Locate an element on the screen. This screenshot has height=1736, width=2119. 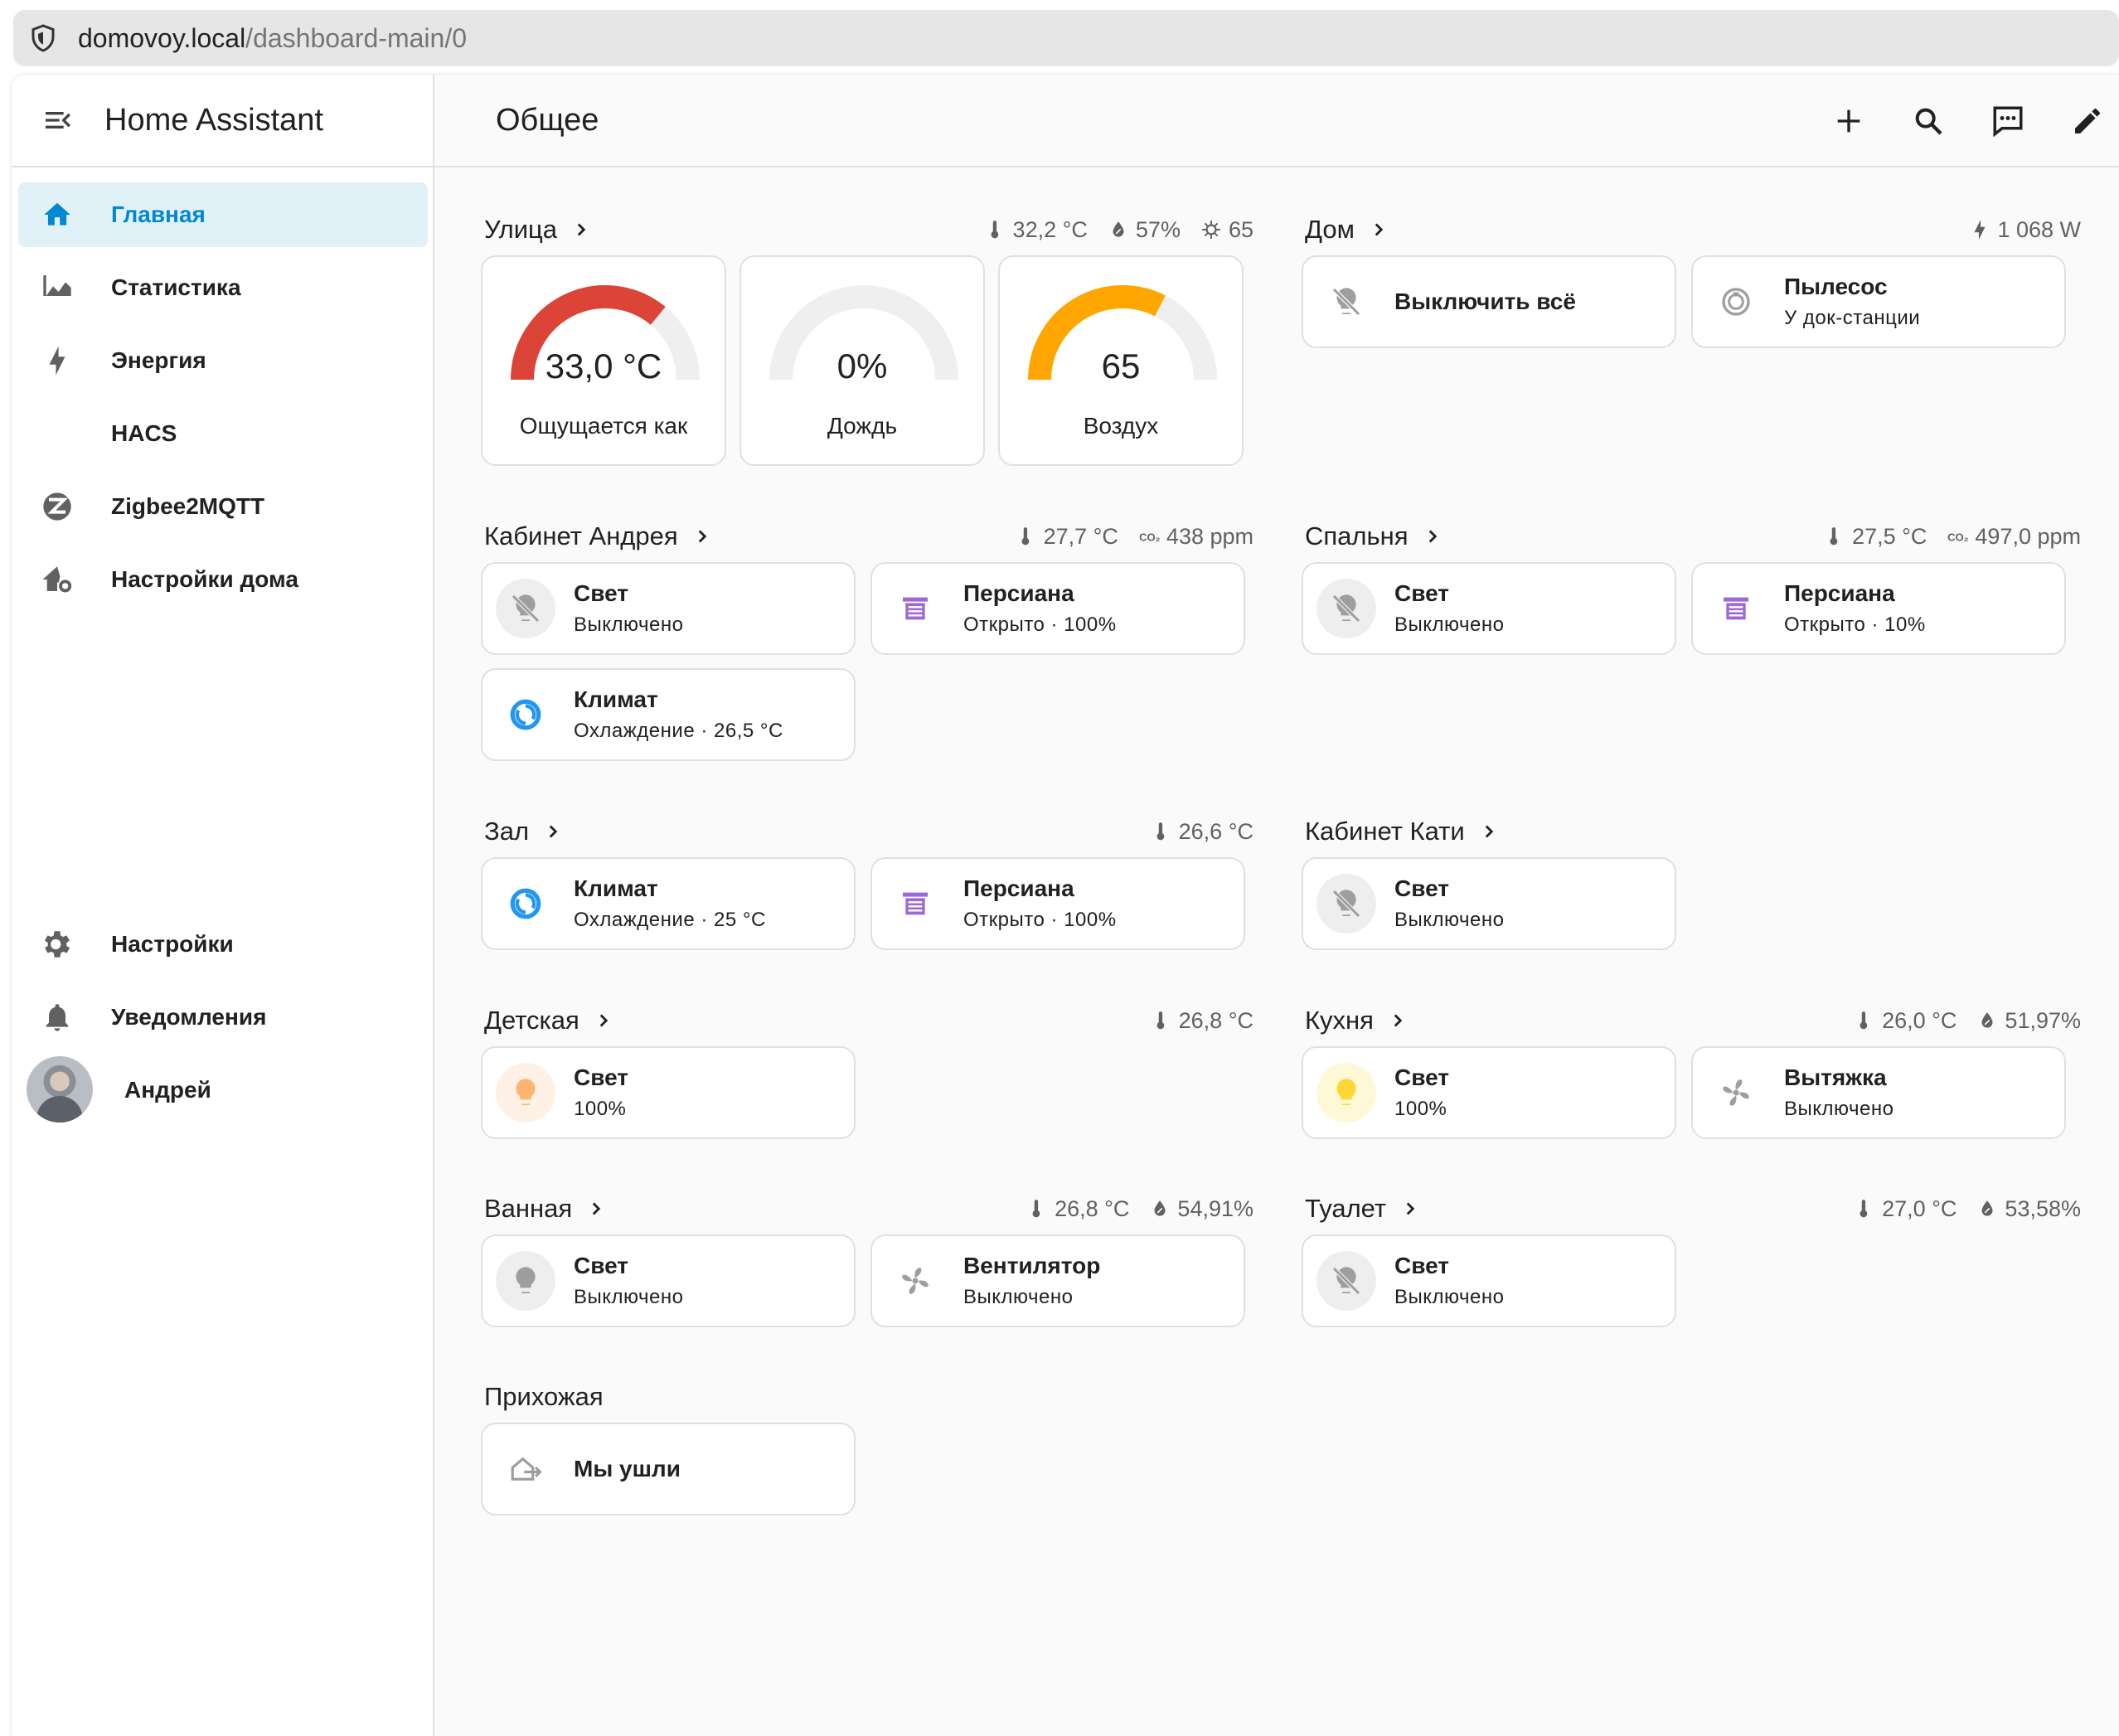
gauge-card: 33,0 °C Ощущается как is located at coordinates (603, 360).